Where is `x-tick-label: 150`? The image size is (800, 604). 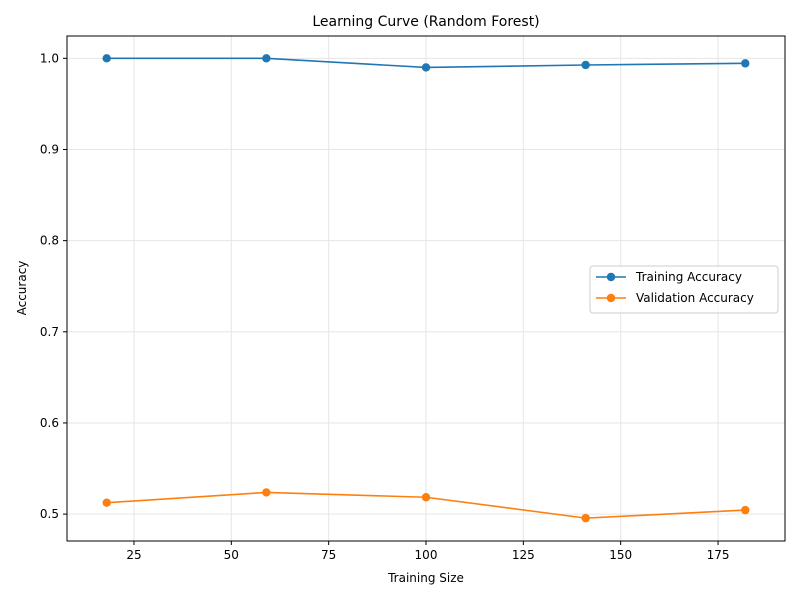 x-tick-label: 150 is located at coordinates (620, 555).